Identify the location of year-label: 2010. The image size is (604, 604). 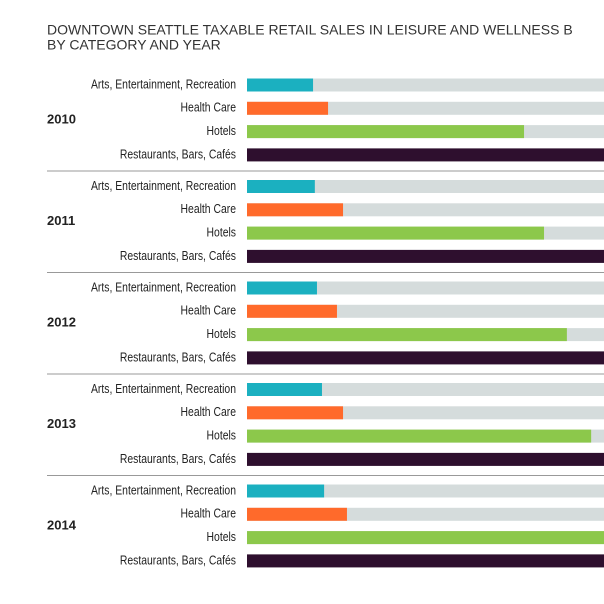
(61, 118).